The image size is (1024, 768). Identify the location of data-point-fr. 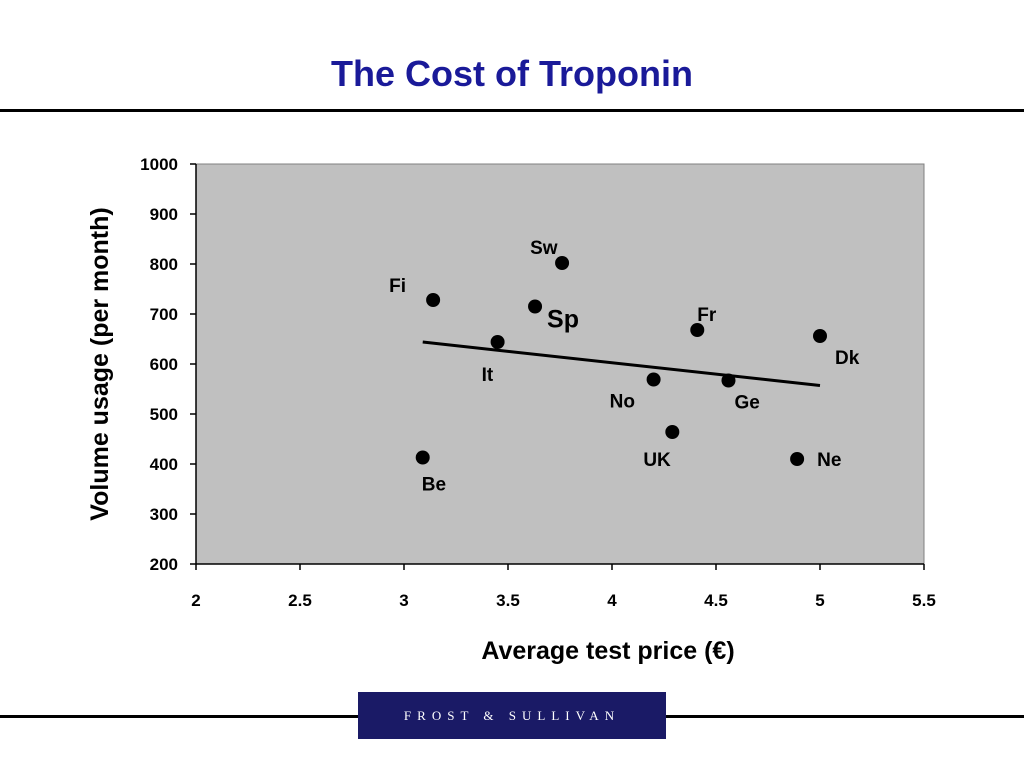
(697, 330).